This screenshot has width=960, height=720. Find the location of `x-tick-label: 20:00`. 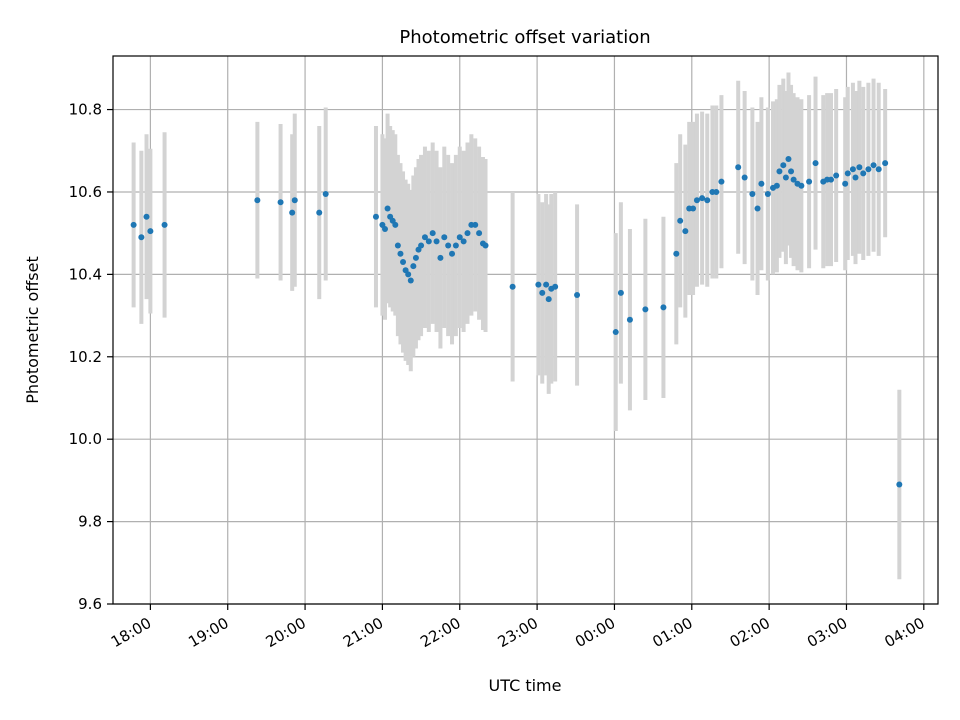

x-tick-label: 20:00 is located at coordinates (286, 632).